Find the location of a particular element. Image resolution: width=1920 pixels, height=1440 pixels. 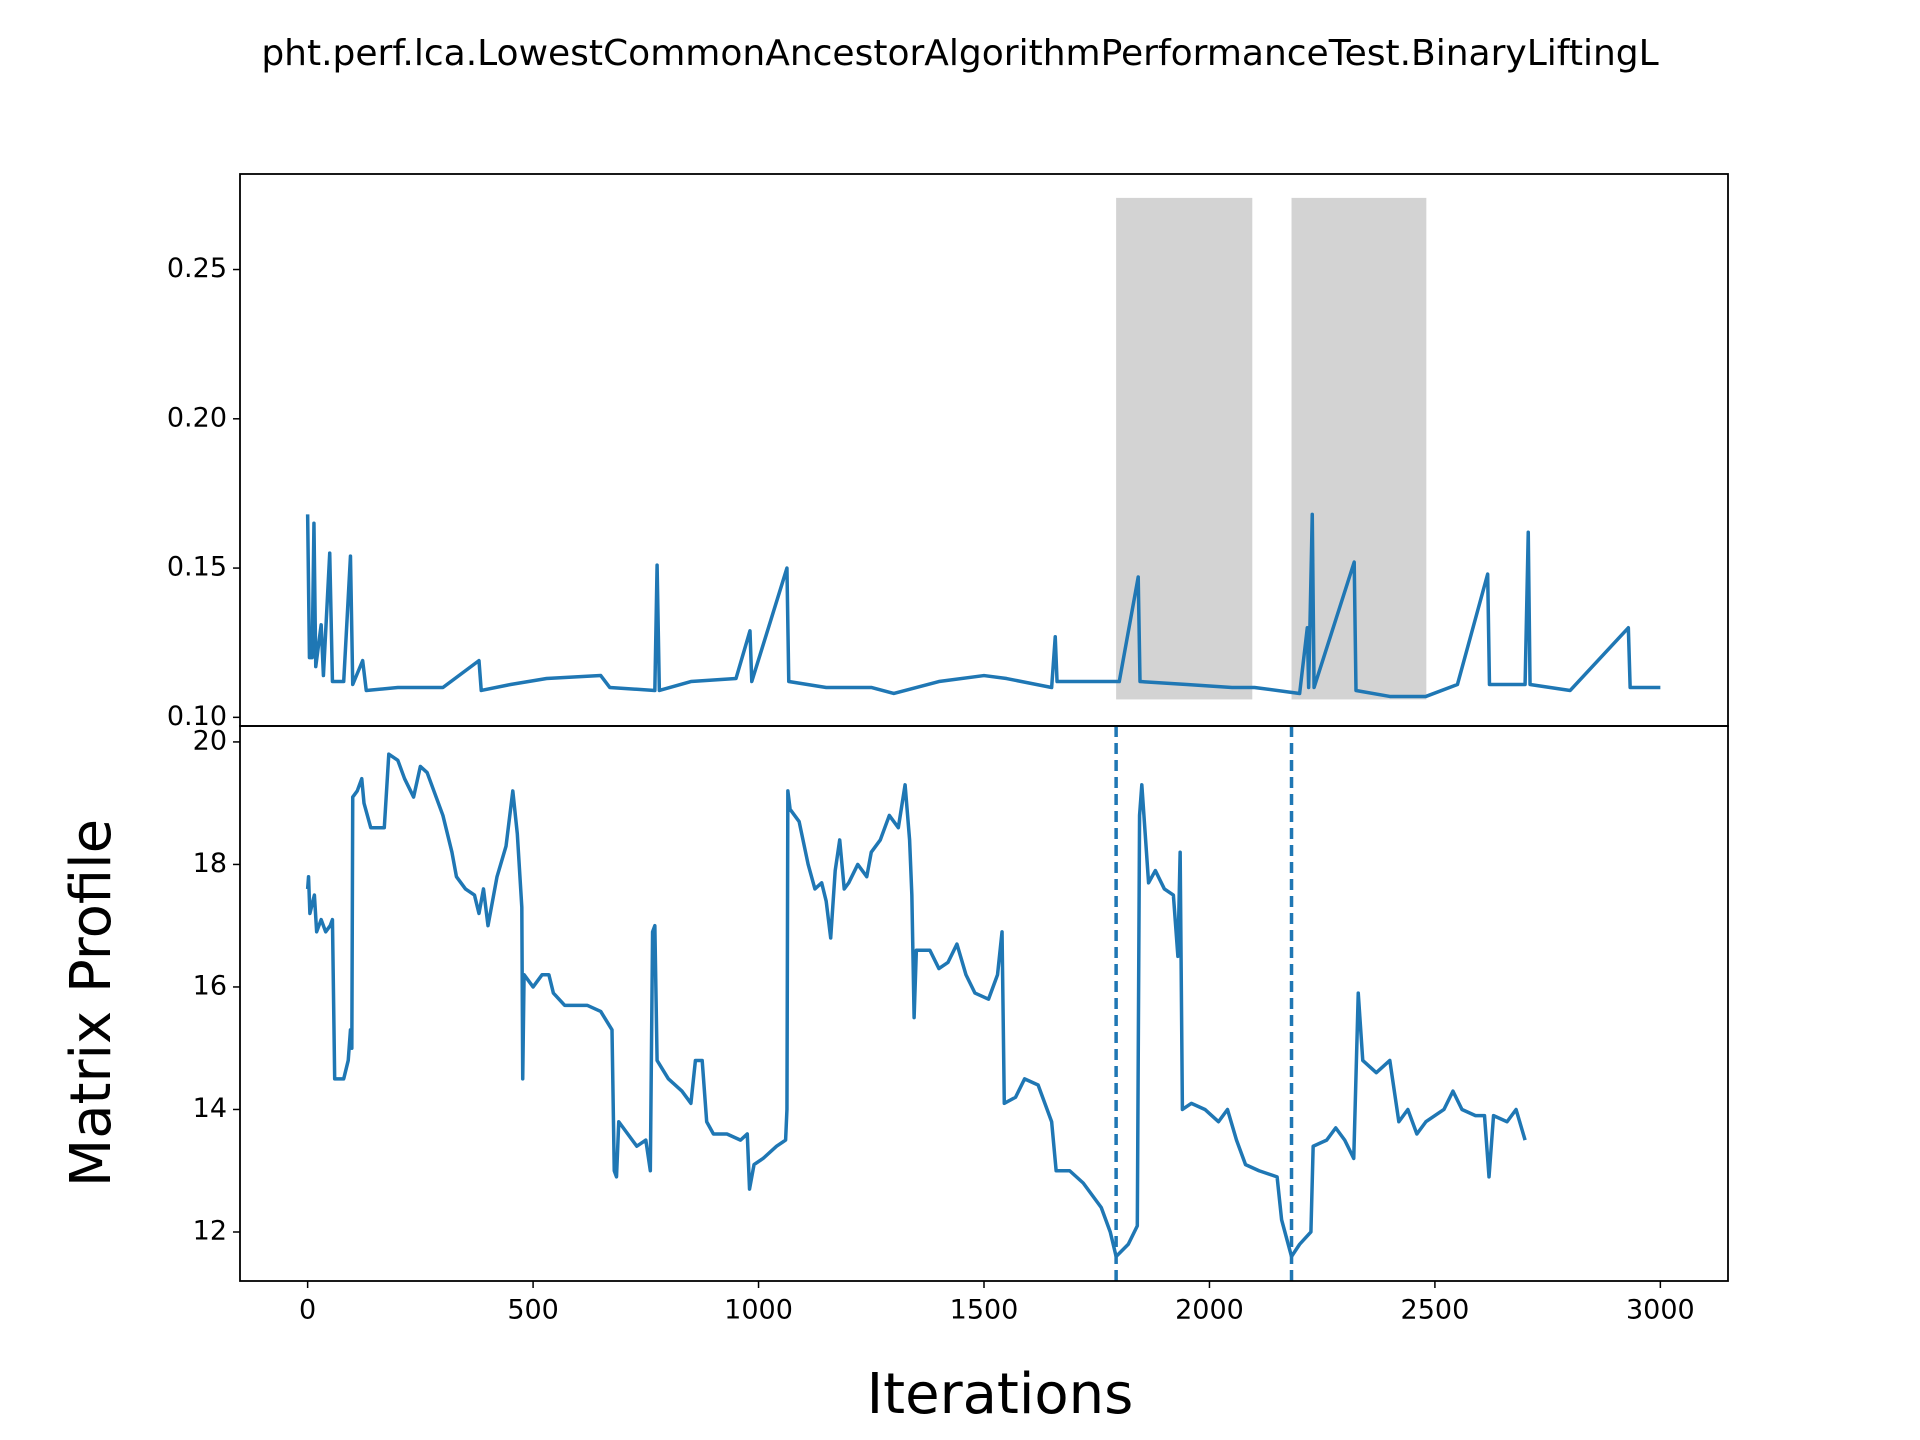

data-line is located at coordinates (983, 605).